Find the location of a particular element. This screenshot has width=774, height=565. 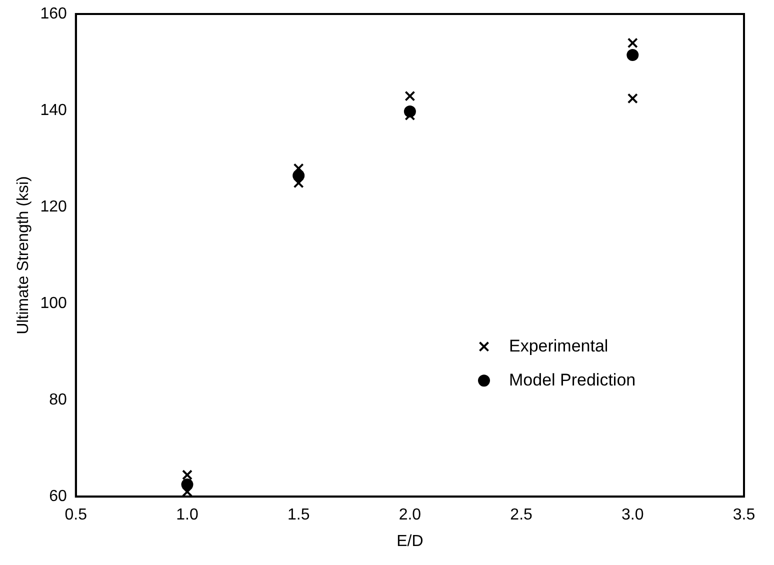

x-tick-label: 3.5 is located at coordinates (744, 515).